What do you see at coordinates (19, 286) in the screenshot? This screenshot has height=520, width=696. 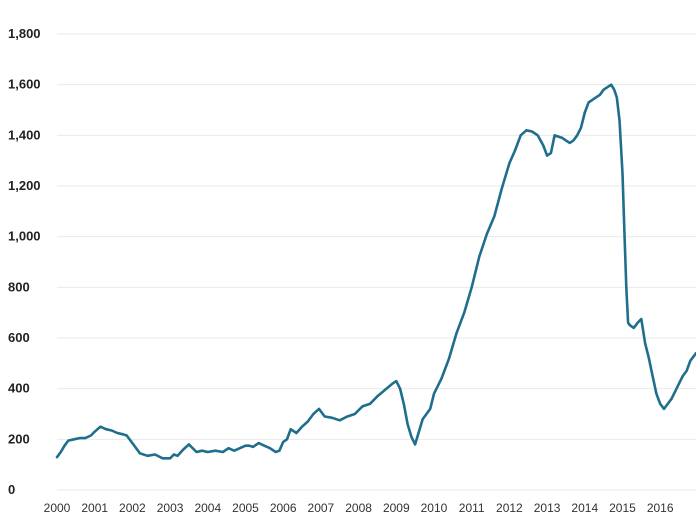 I see `y-tick-label: 800` at bounding box center [19, 286].